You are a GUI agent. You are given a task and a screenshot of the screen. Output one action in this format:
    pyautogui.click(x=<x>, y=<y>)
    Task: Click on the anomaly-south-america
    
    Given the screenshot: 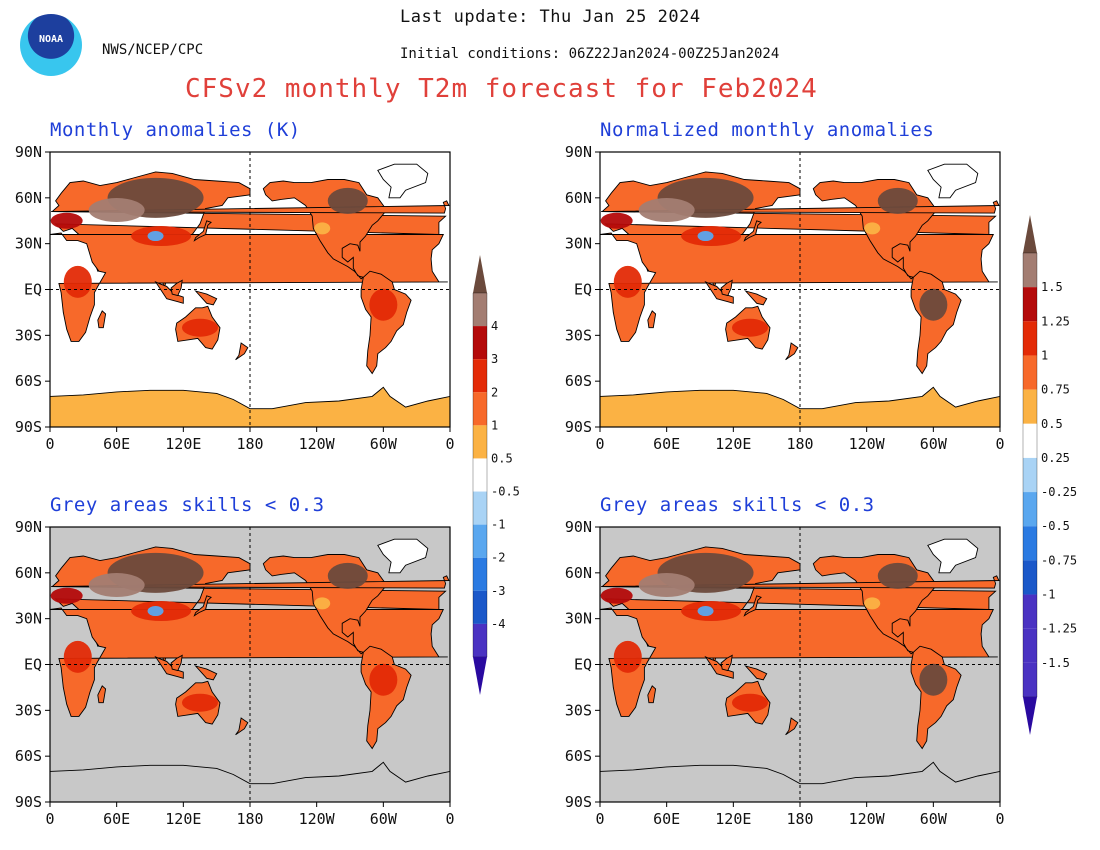 What is the action you would take?
    pyautogui.click(x=933, y=304)
    